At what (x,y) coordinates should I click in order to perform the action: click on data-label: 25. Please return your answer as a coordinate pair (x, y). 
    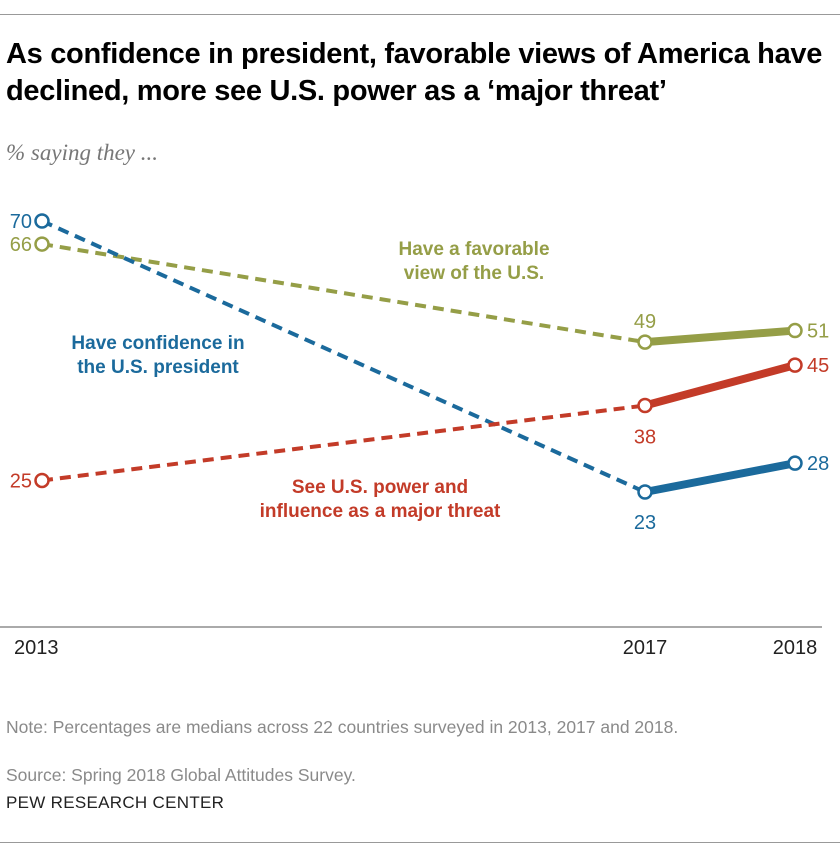
    Looking at the image, I should click on (21, 481).